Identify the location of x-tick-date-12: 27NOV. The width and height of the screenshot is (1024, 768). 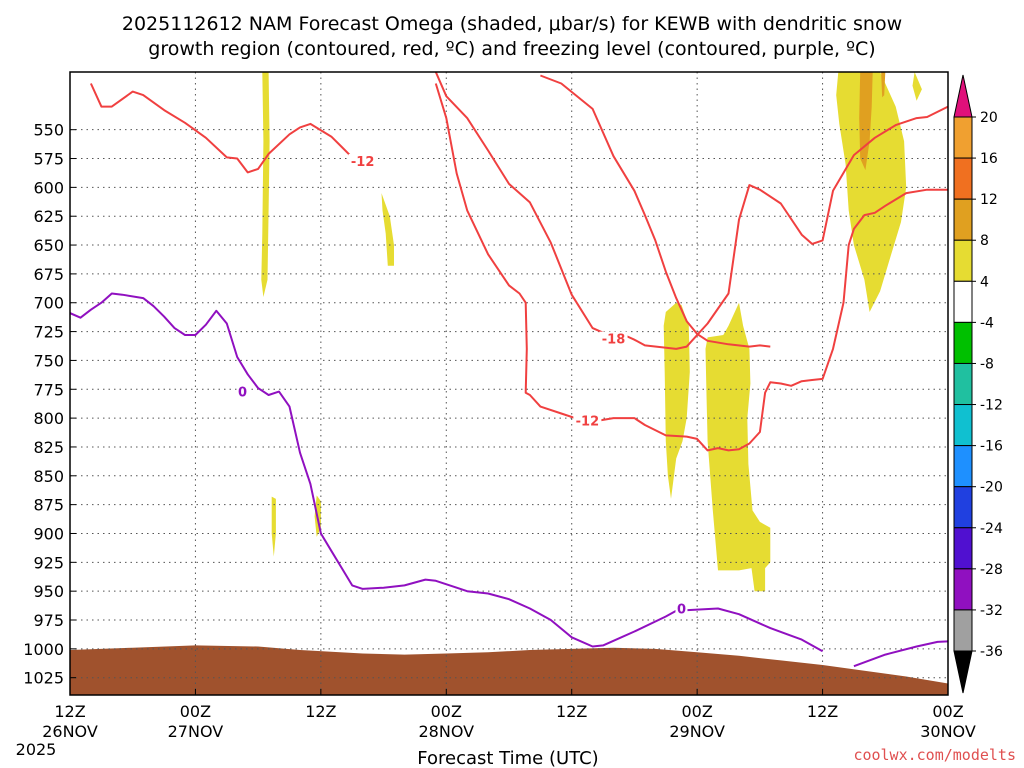
(196, 731).